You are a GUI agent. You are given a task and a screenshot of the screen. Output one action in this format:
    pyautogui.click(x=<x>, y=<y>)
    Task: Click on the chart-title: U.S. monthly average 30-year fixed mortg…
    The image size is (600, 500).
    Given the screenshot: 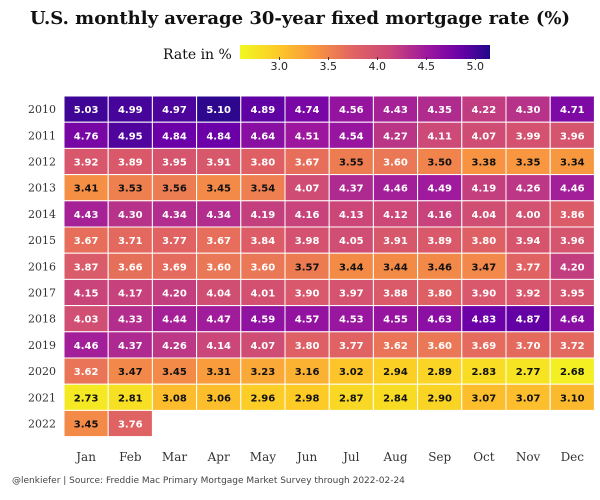 What is the action you would take?
    pyautogui.click(x=300, y=18)
    